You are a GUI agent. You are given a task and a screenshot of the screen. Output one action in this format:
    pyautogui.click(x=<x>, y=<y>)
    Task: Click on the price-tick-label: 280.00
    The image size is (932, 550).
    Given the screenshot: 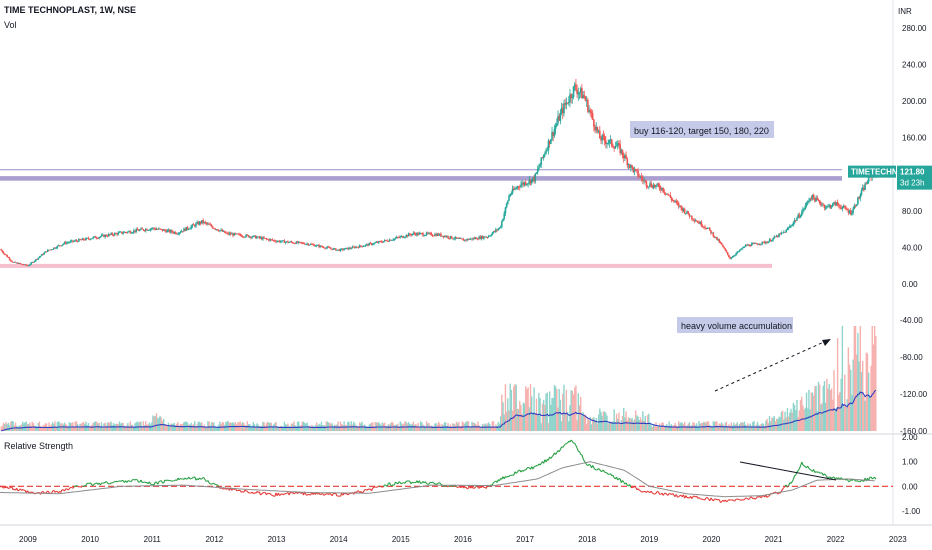 What is the action you would take?
    pyautogui.click(x=914, y=28)
    